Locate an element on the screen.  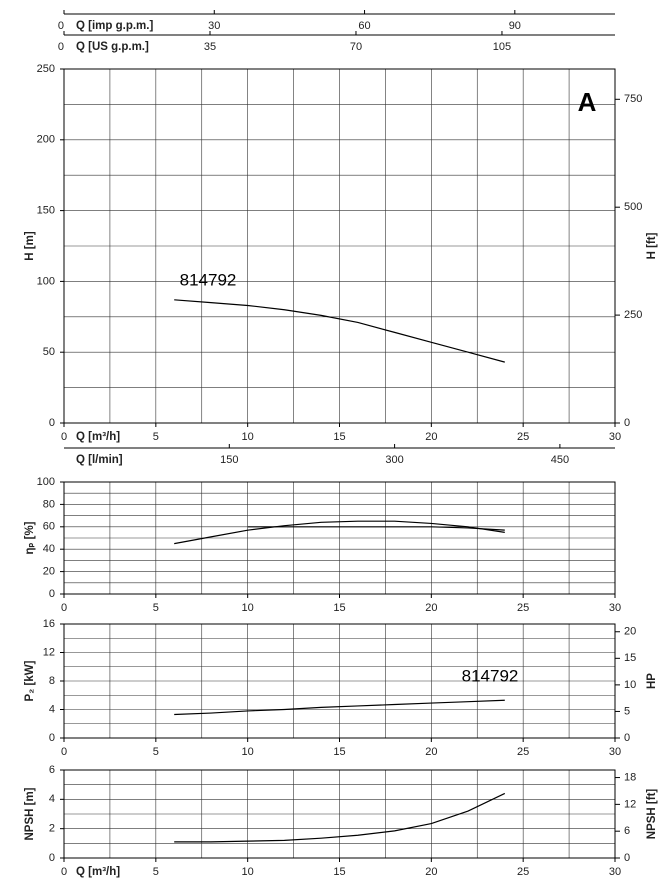
y-tick-label: 50 is located at coordinates (49, 352).